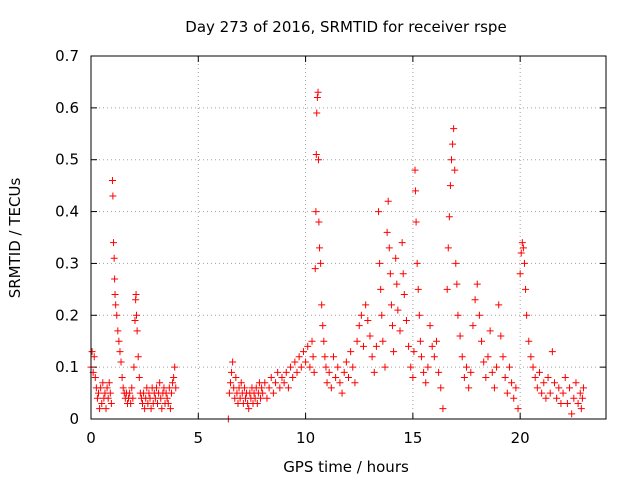  What do you see at coordinates (67, 108) in the screenshot?
I see `y-tick-label: 0.6` at bounding box center [67, 108].